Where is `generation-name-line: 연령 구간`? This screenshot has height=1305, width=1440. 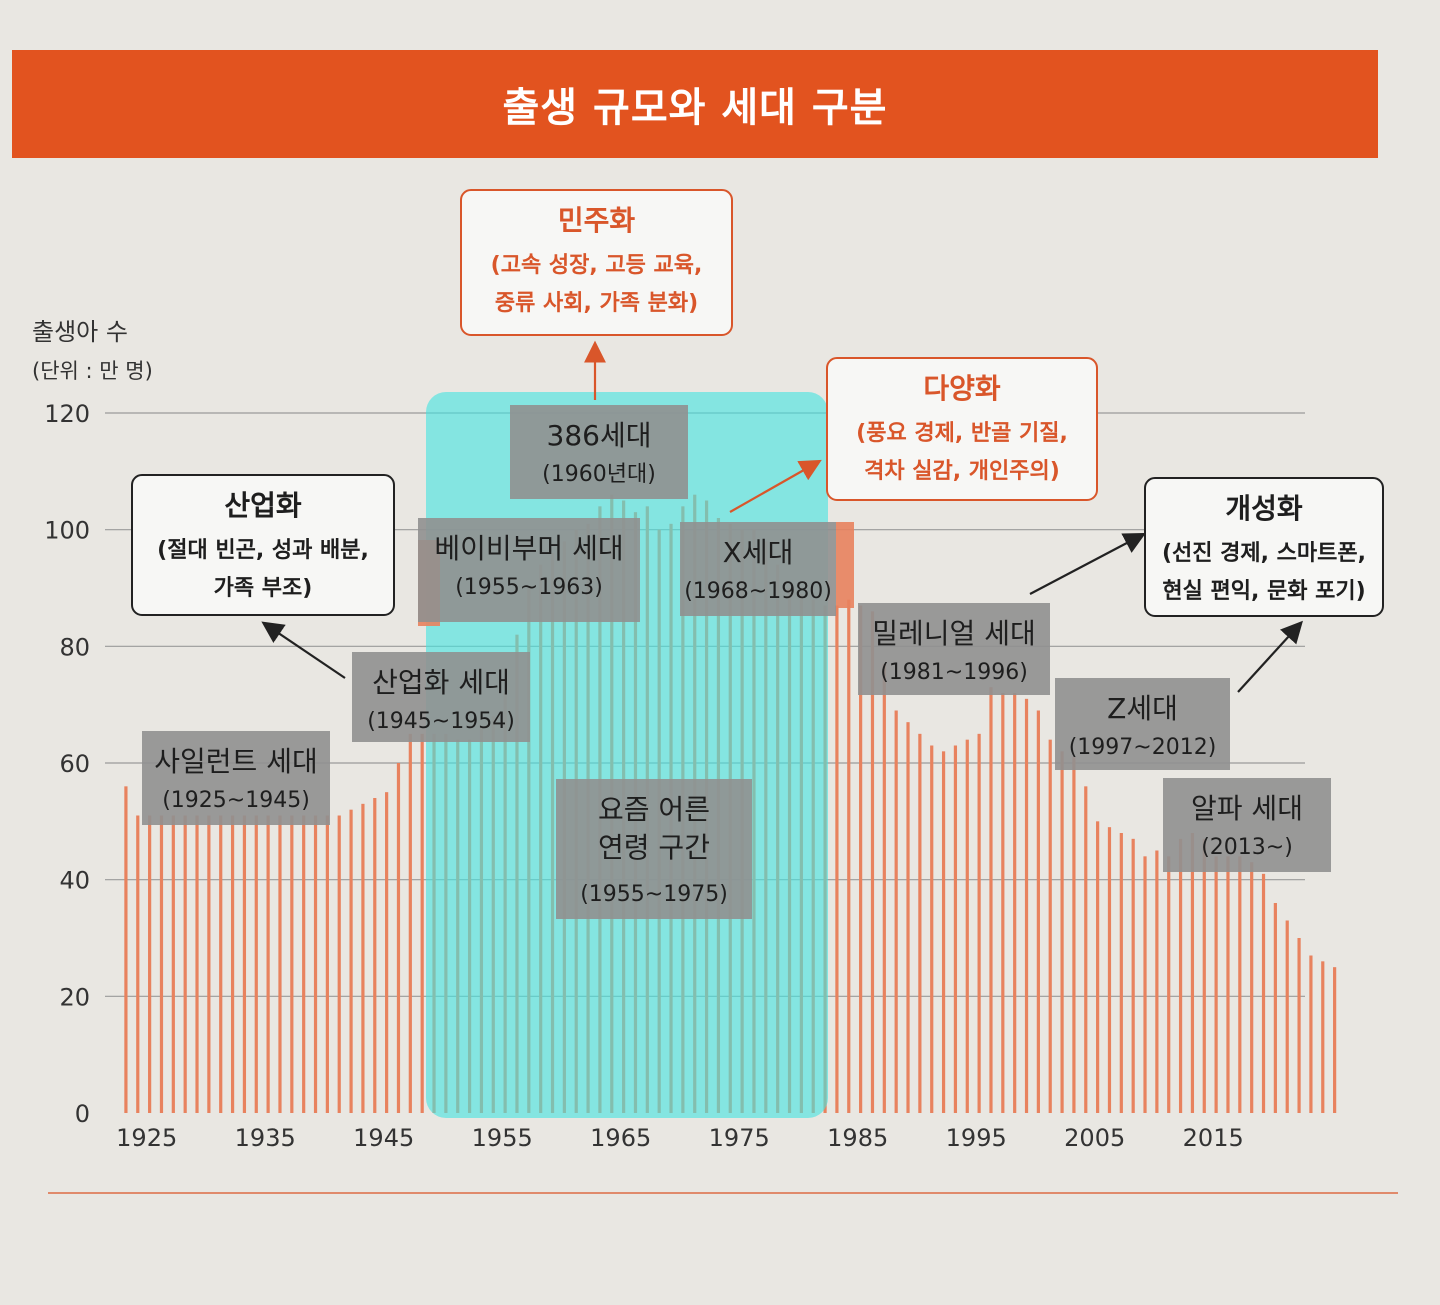
generation-name-line: 연령 구간 is located at coordinates (654, 847).